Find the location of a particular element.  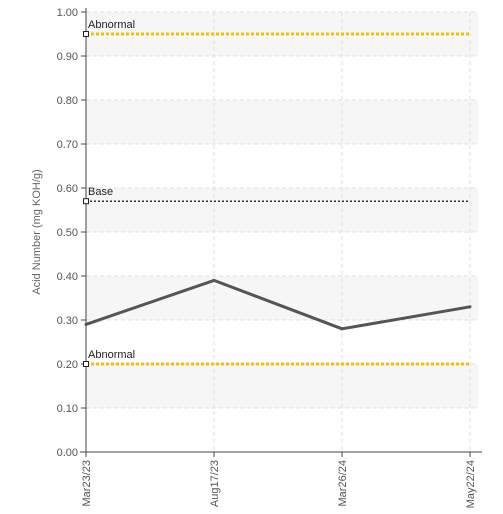

series-line is located at coordinates (278, 304).